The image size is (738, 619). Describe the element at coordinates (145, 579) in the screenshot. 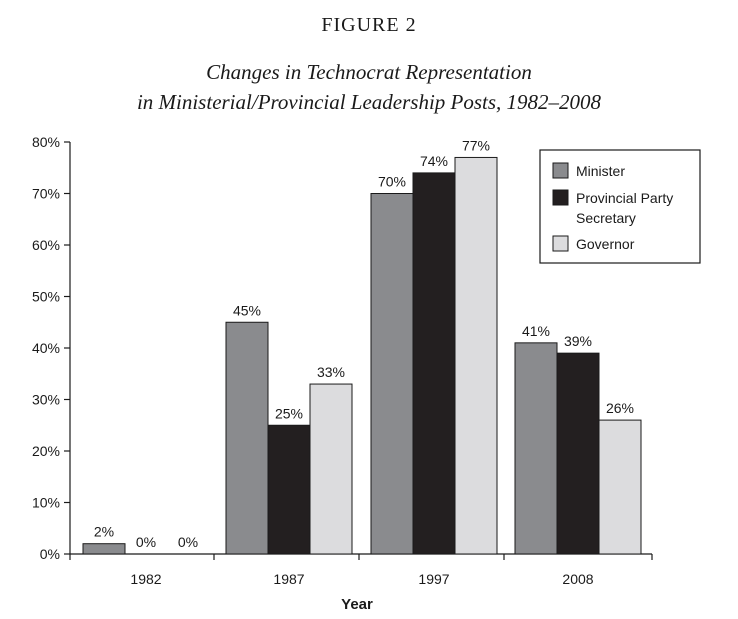

I see `x-tick-label: 1982` at that location.